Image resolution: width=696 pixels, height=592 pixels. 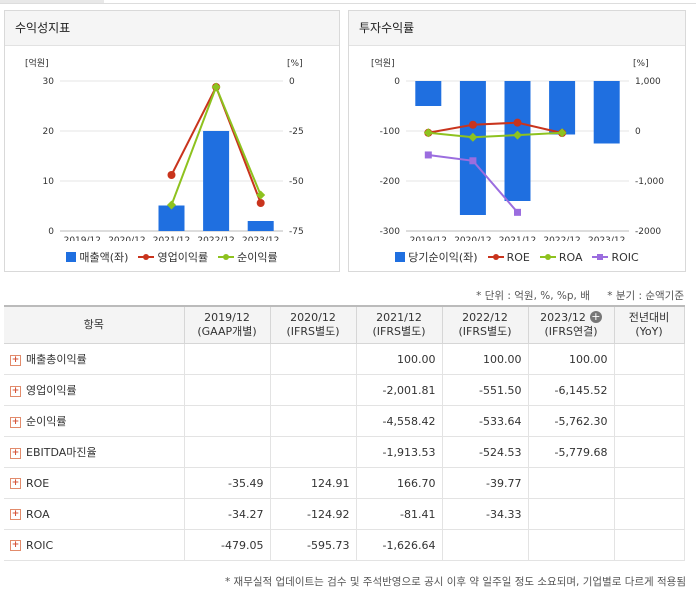 I want to click on row-label-cell: + EBITDA마진율, so click(x=94, y=452).